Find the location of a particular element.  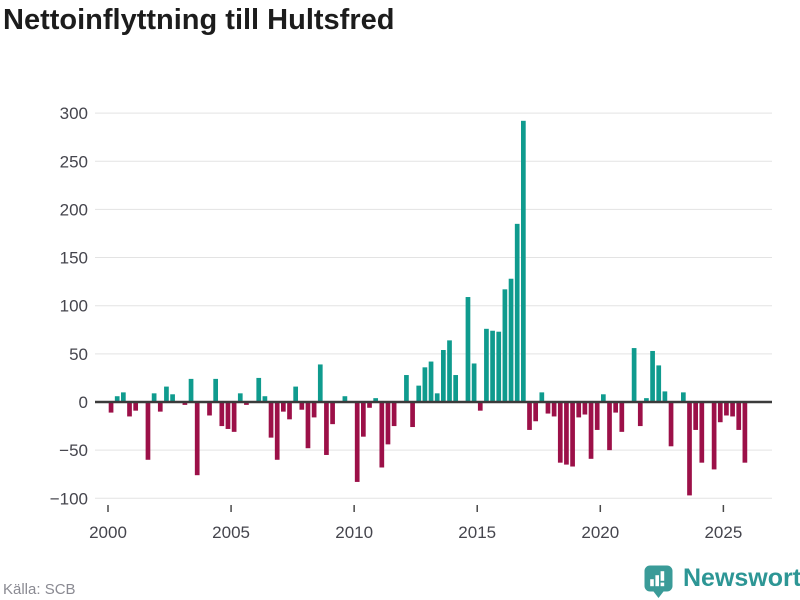

bar-2003-q2 is located at coordinates (191, 390).